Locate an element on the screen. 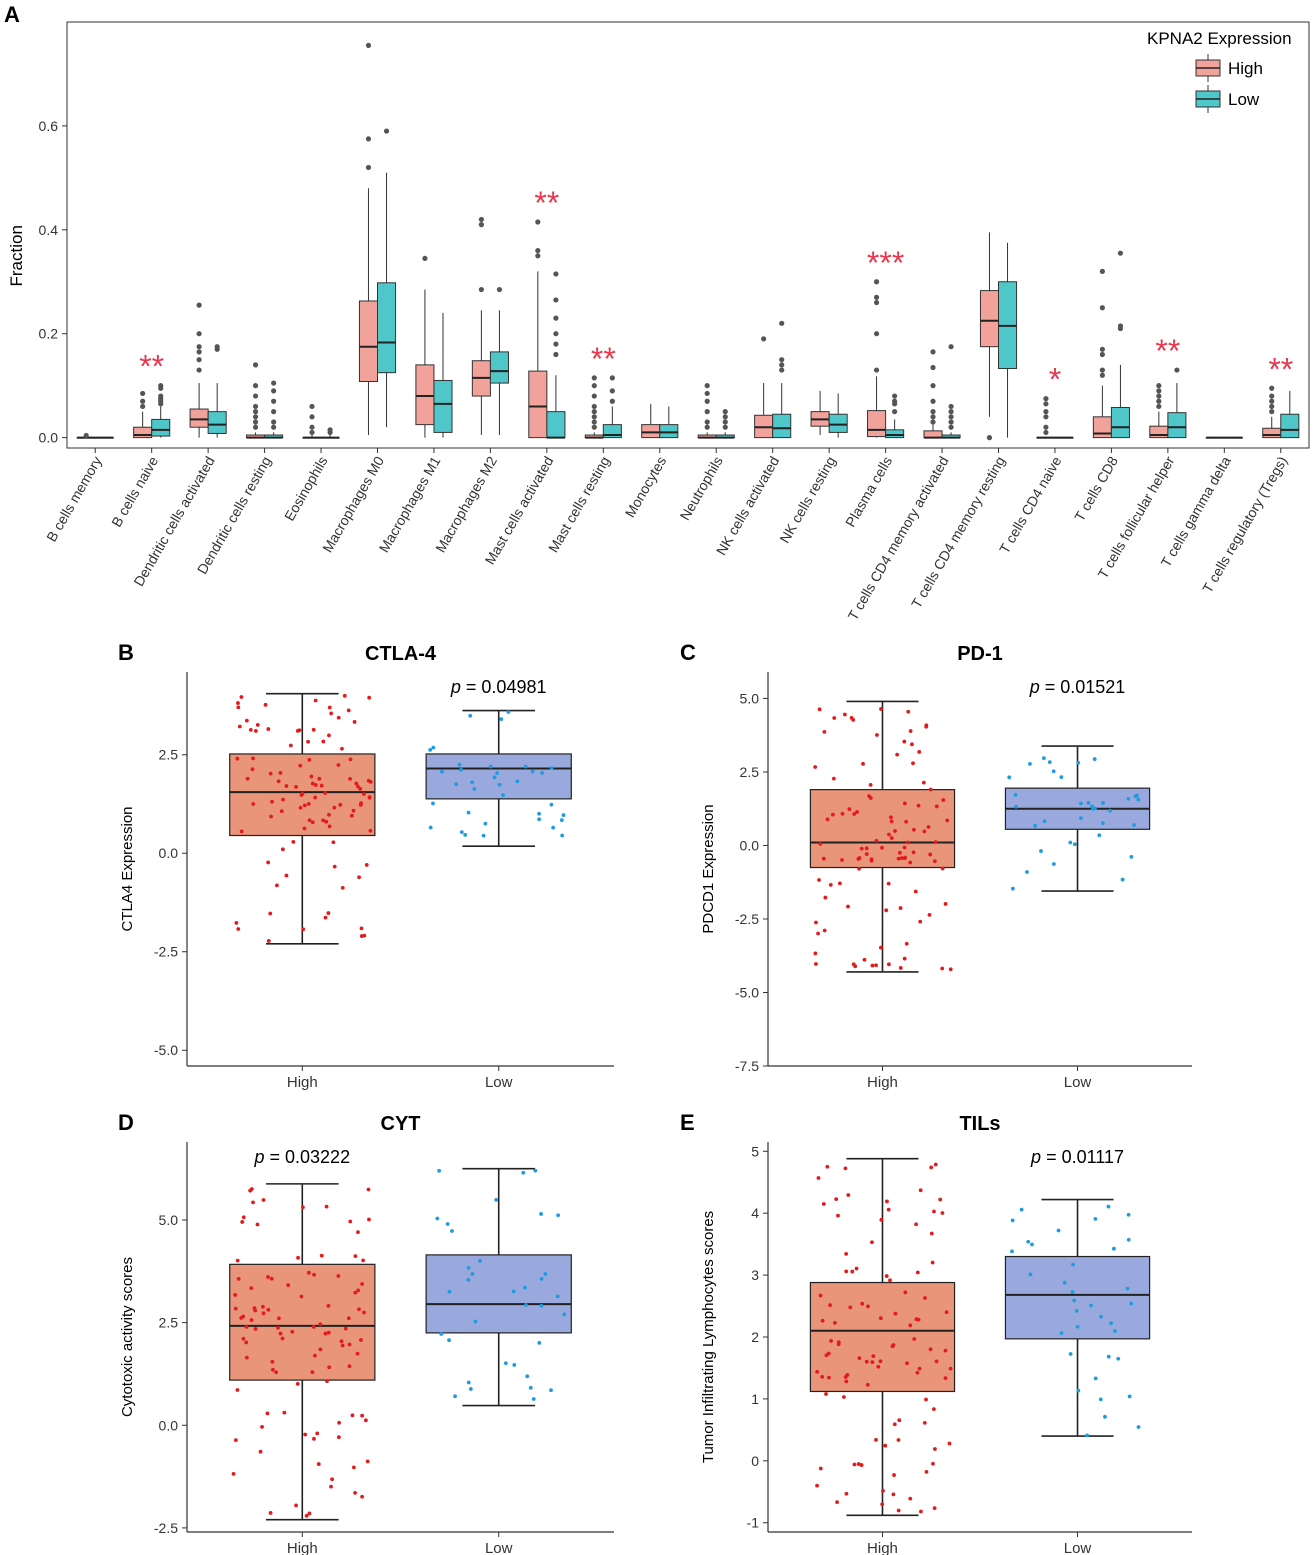 Image resolution: width=1316 pixels, height=1555 pixels. y-tick-label: 2.5 is located at coordinates (169, 1323).